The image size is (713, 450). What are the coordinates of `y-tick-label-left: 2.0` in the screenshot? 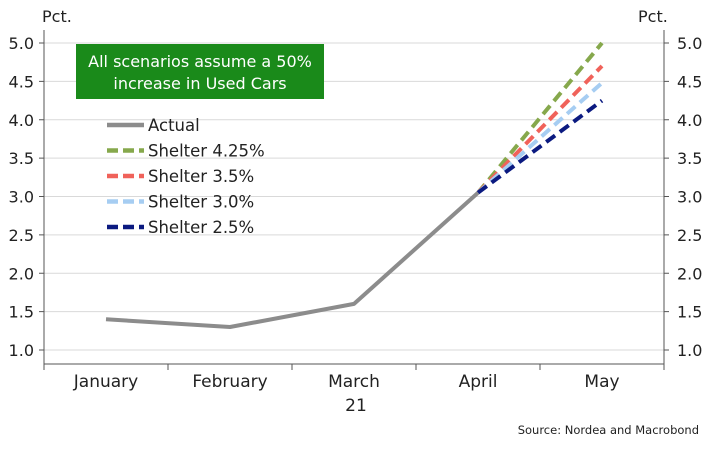 It's located at (21, 273).